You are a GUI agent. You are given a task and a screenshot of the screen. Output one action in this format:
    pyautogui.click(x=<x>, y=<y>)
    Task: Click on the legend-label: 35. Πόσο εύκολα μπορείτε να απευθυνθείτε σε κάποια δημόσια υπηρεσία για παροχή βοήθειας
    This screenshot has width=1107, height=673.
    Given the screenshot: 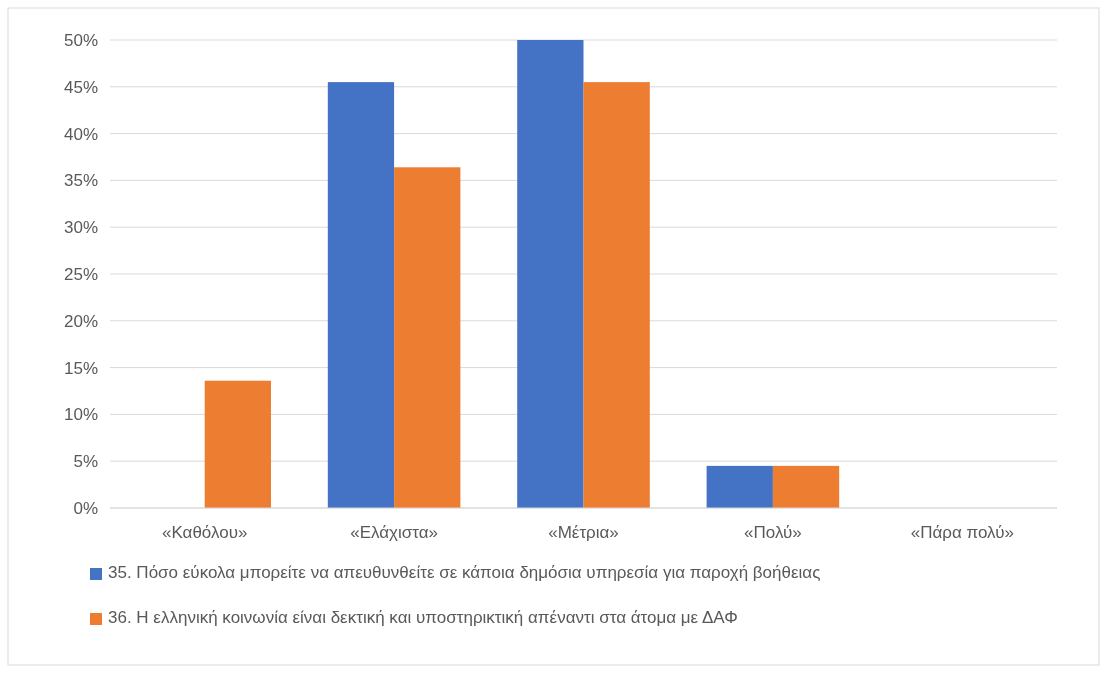 What is the action you would take?
    pyautogui.click(x=464, y=572)
    